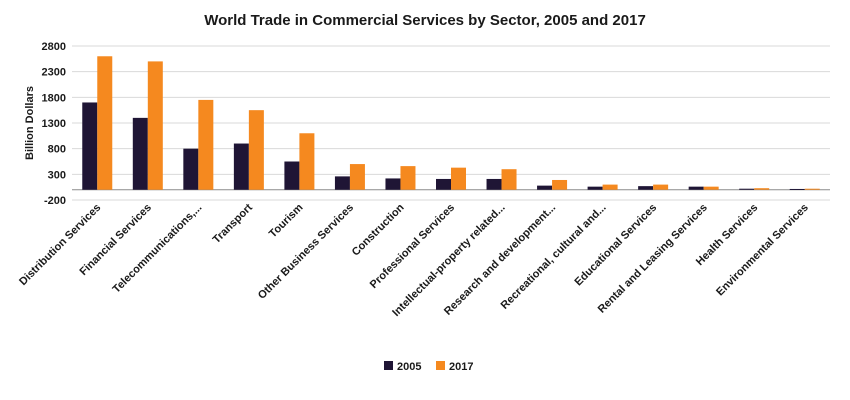  What do you see at coordinates (440, 365) in the screenshot?
I see `legend-swatch-2017` at bounding box center [440, 365].